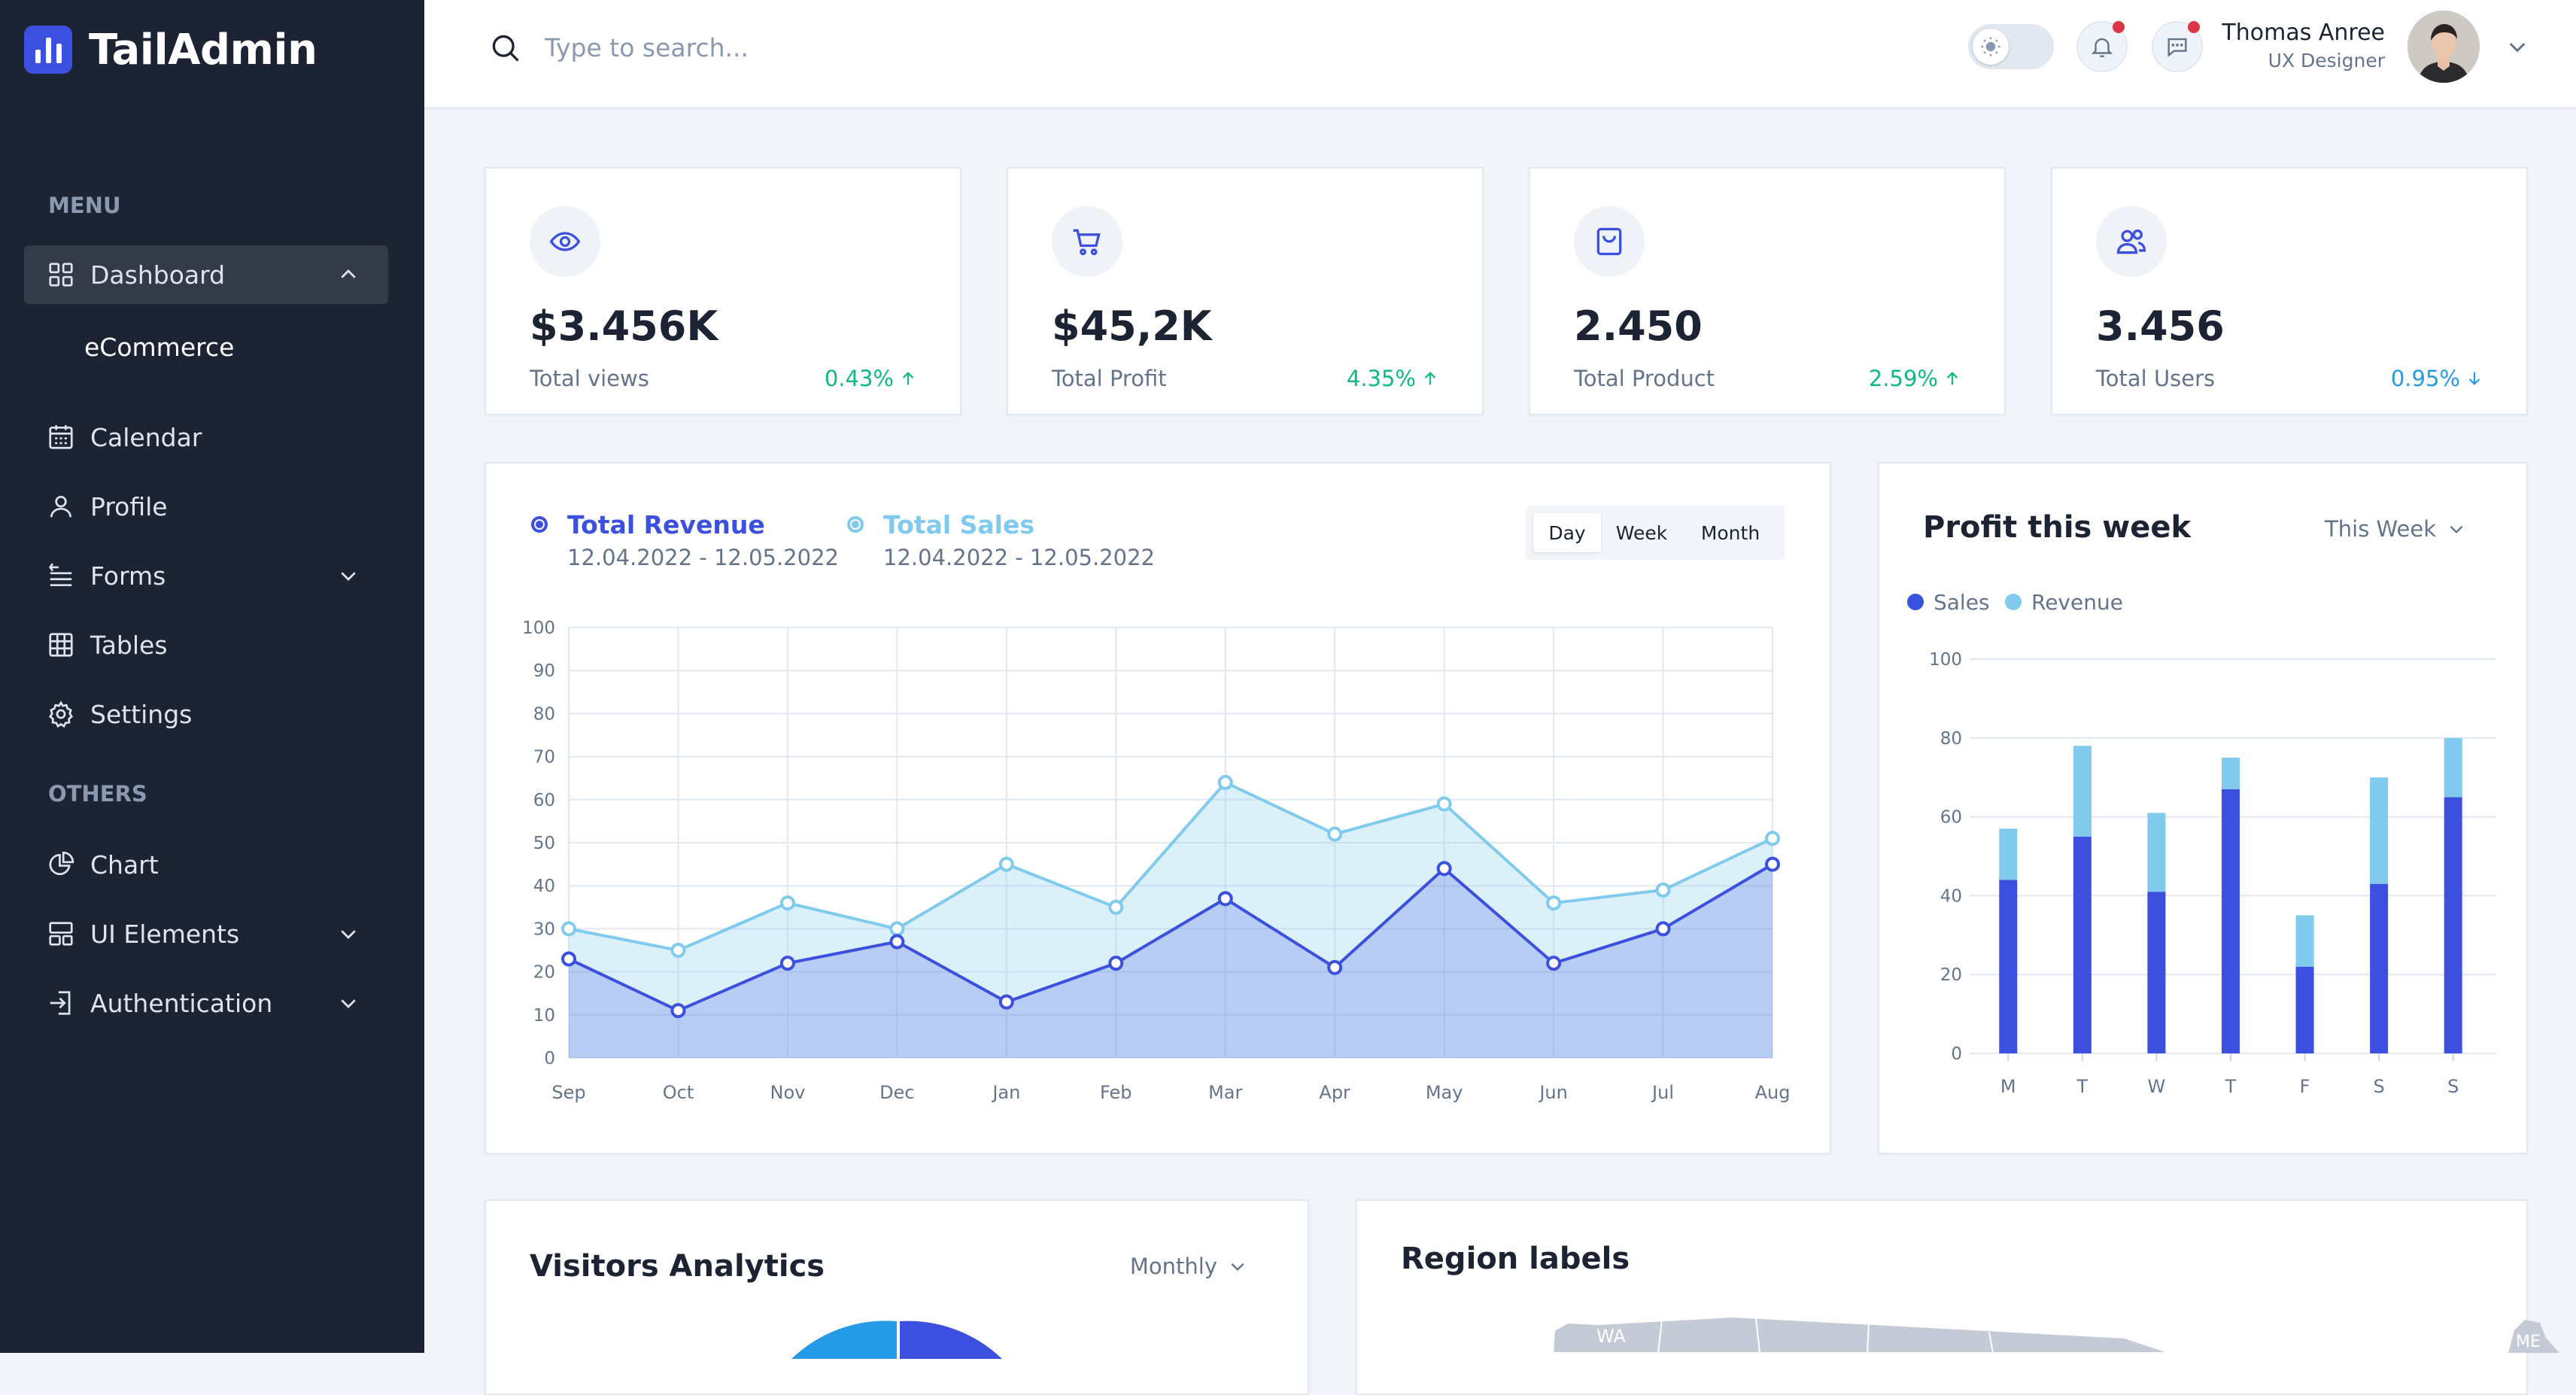 Image resolution: width=2576 pixels, height=1395 pixels. What do you see at coordinates (544, 671) in the screenshot?
I see `y-tick-label: 90` at bounding box center [544, 671].